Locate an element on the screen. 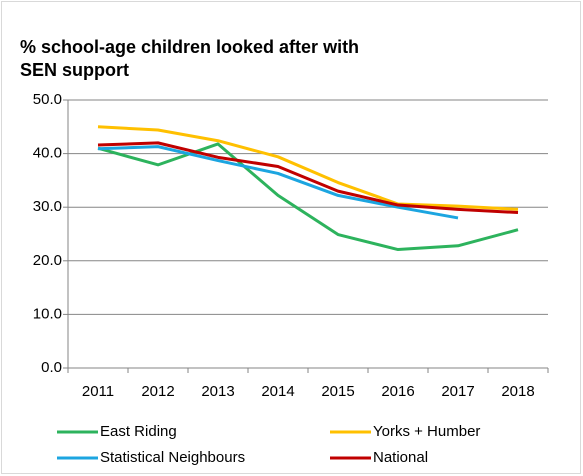 The image size is (583, 476). x-tick-label: 2018 is located at coordinates (517, 391).